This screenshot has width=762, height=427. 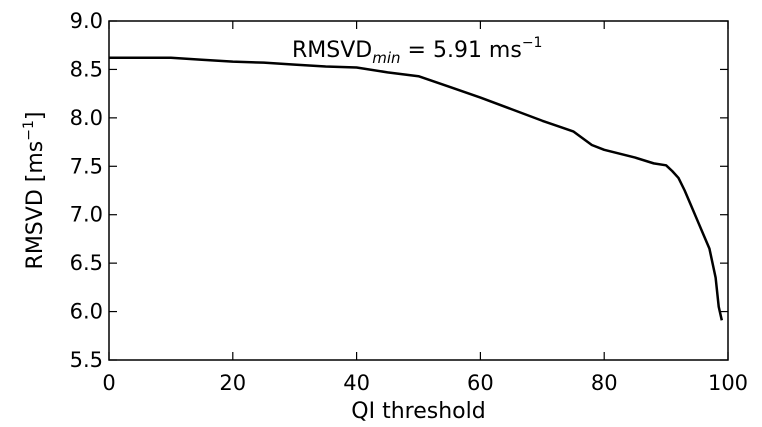 What do you see at coordinates (356, 383) in the screenshot?
I see `x-tick-label: 40` at bounding box center [356, 383].